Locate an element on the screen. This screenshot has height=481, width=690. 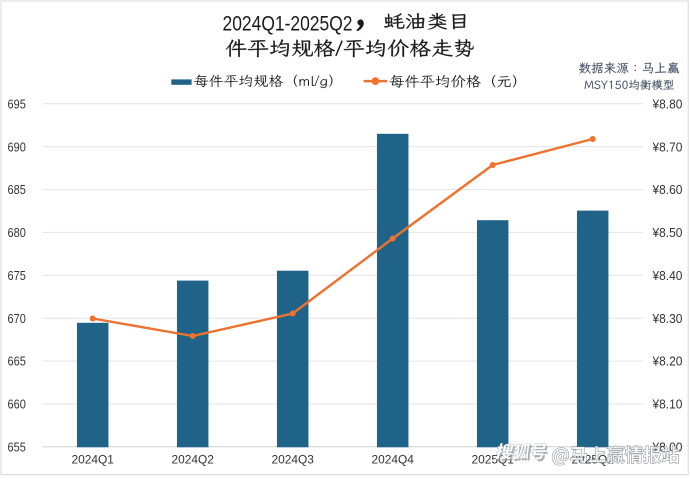
svg-text: 2024Q1-2025Q2 is located at coordinates (288, 24).